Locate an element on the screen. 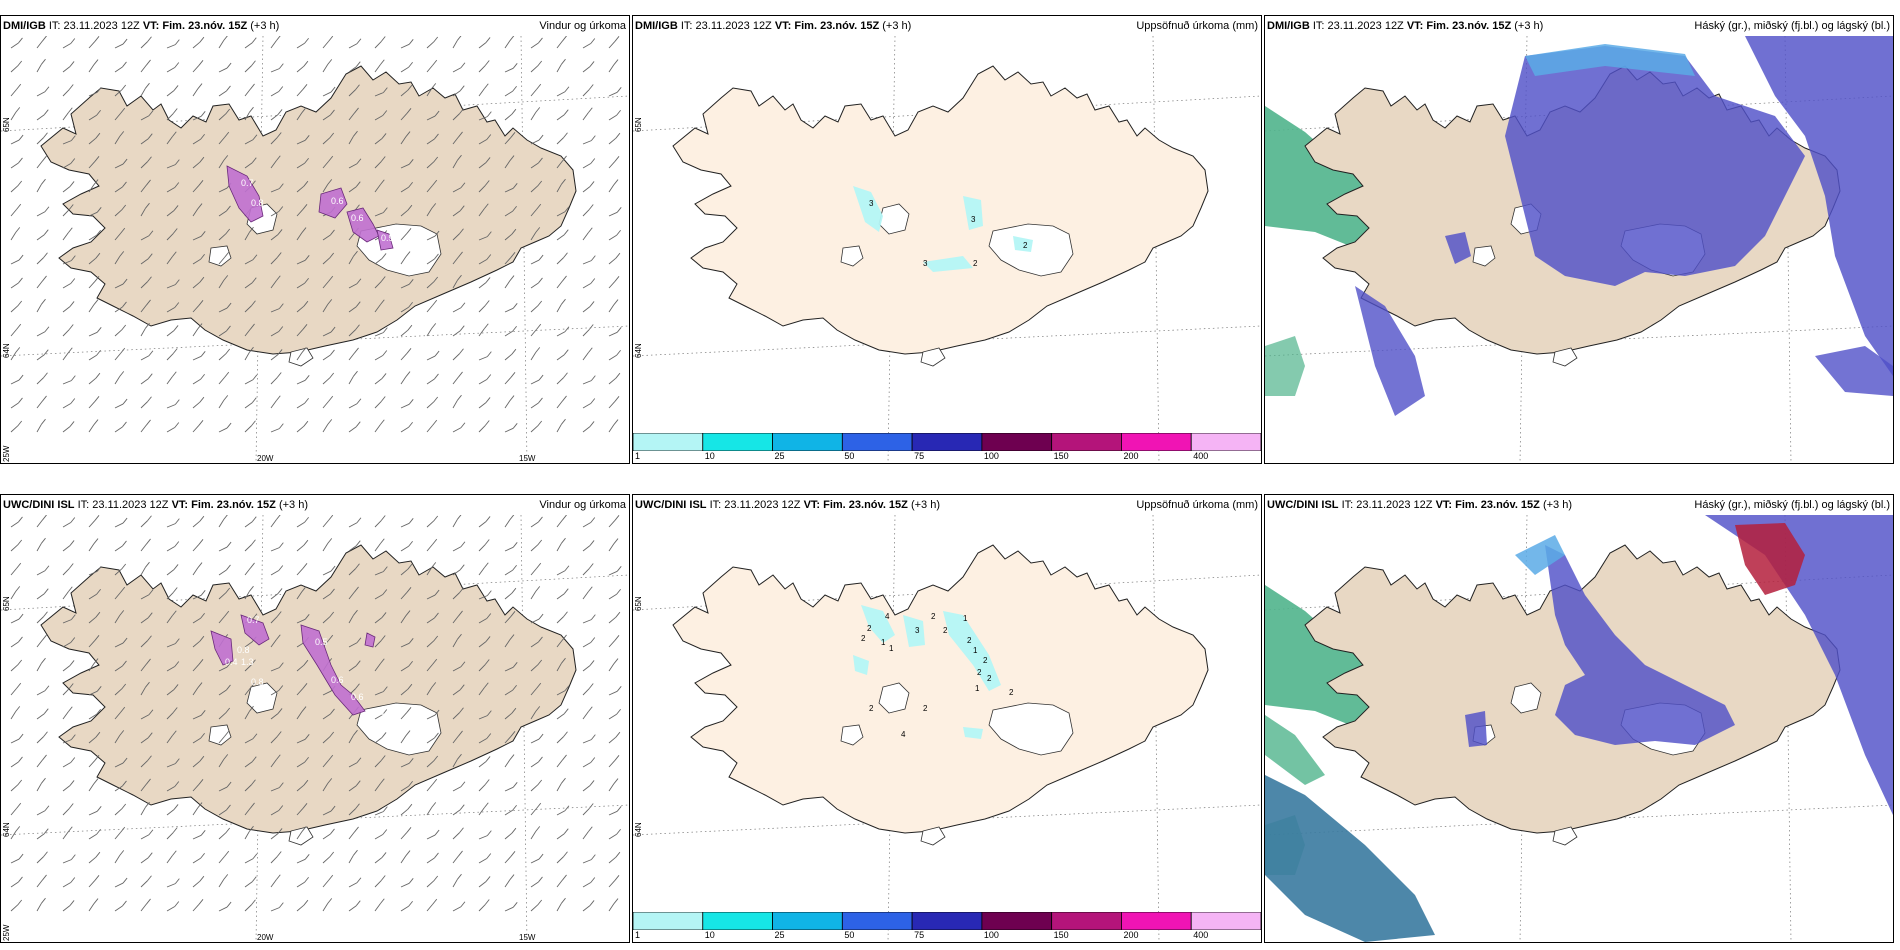  colorbar-tick-label: 25 is located at coordinates (779, 456).